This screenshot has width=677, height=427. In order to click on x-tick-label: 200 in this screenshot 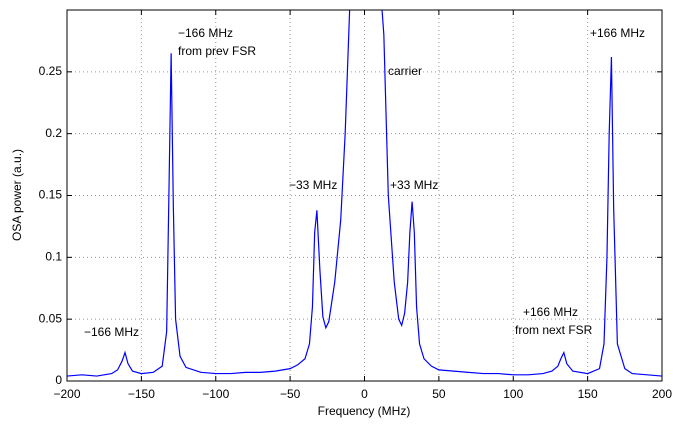, I will do `click(662, 394)`.